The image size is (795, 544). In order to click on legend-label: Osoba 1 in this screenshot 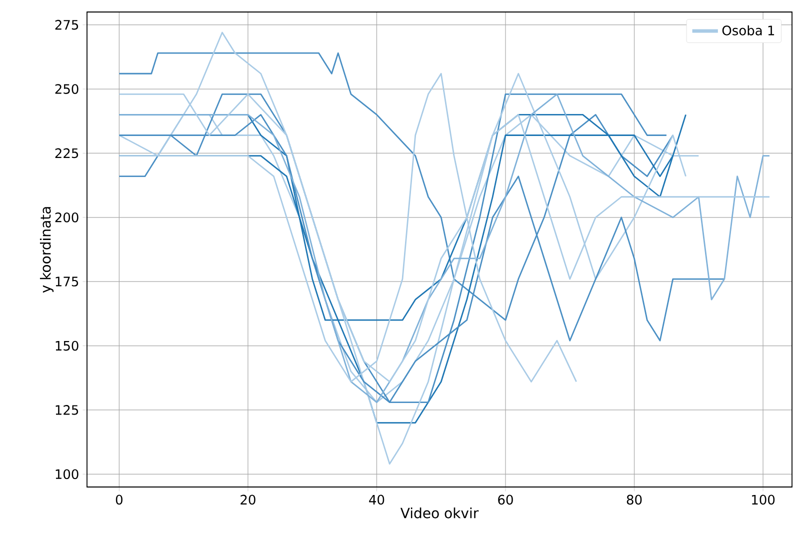, I will do `click(748, 30)`.